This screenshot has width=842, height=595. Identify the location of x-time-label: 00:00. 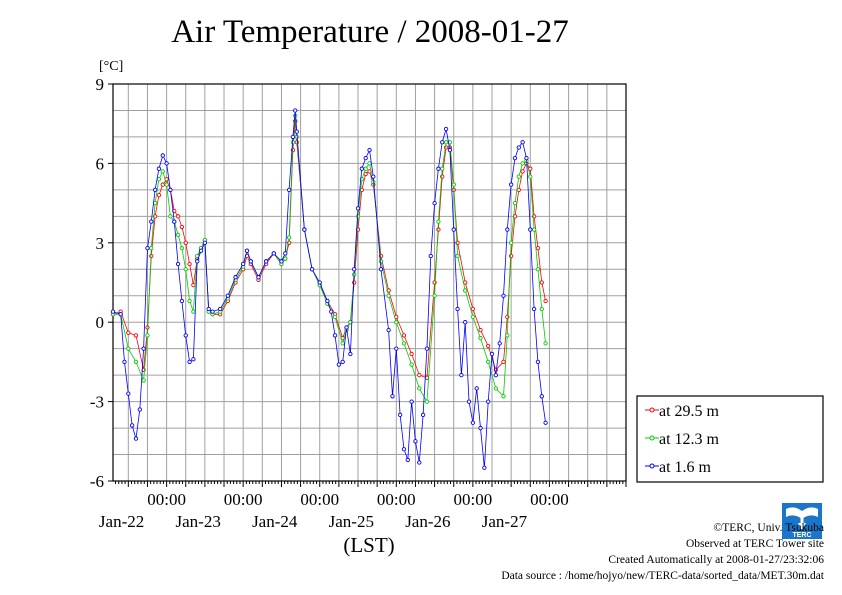
(396, 499).